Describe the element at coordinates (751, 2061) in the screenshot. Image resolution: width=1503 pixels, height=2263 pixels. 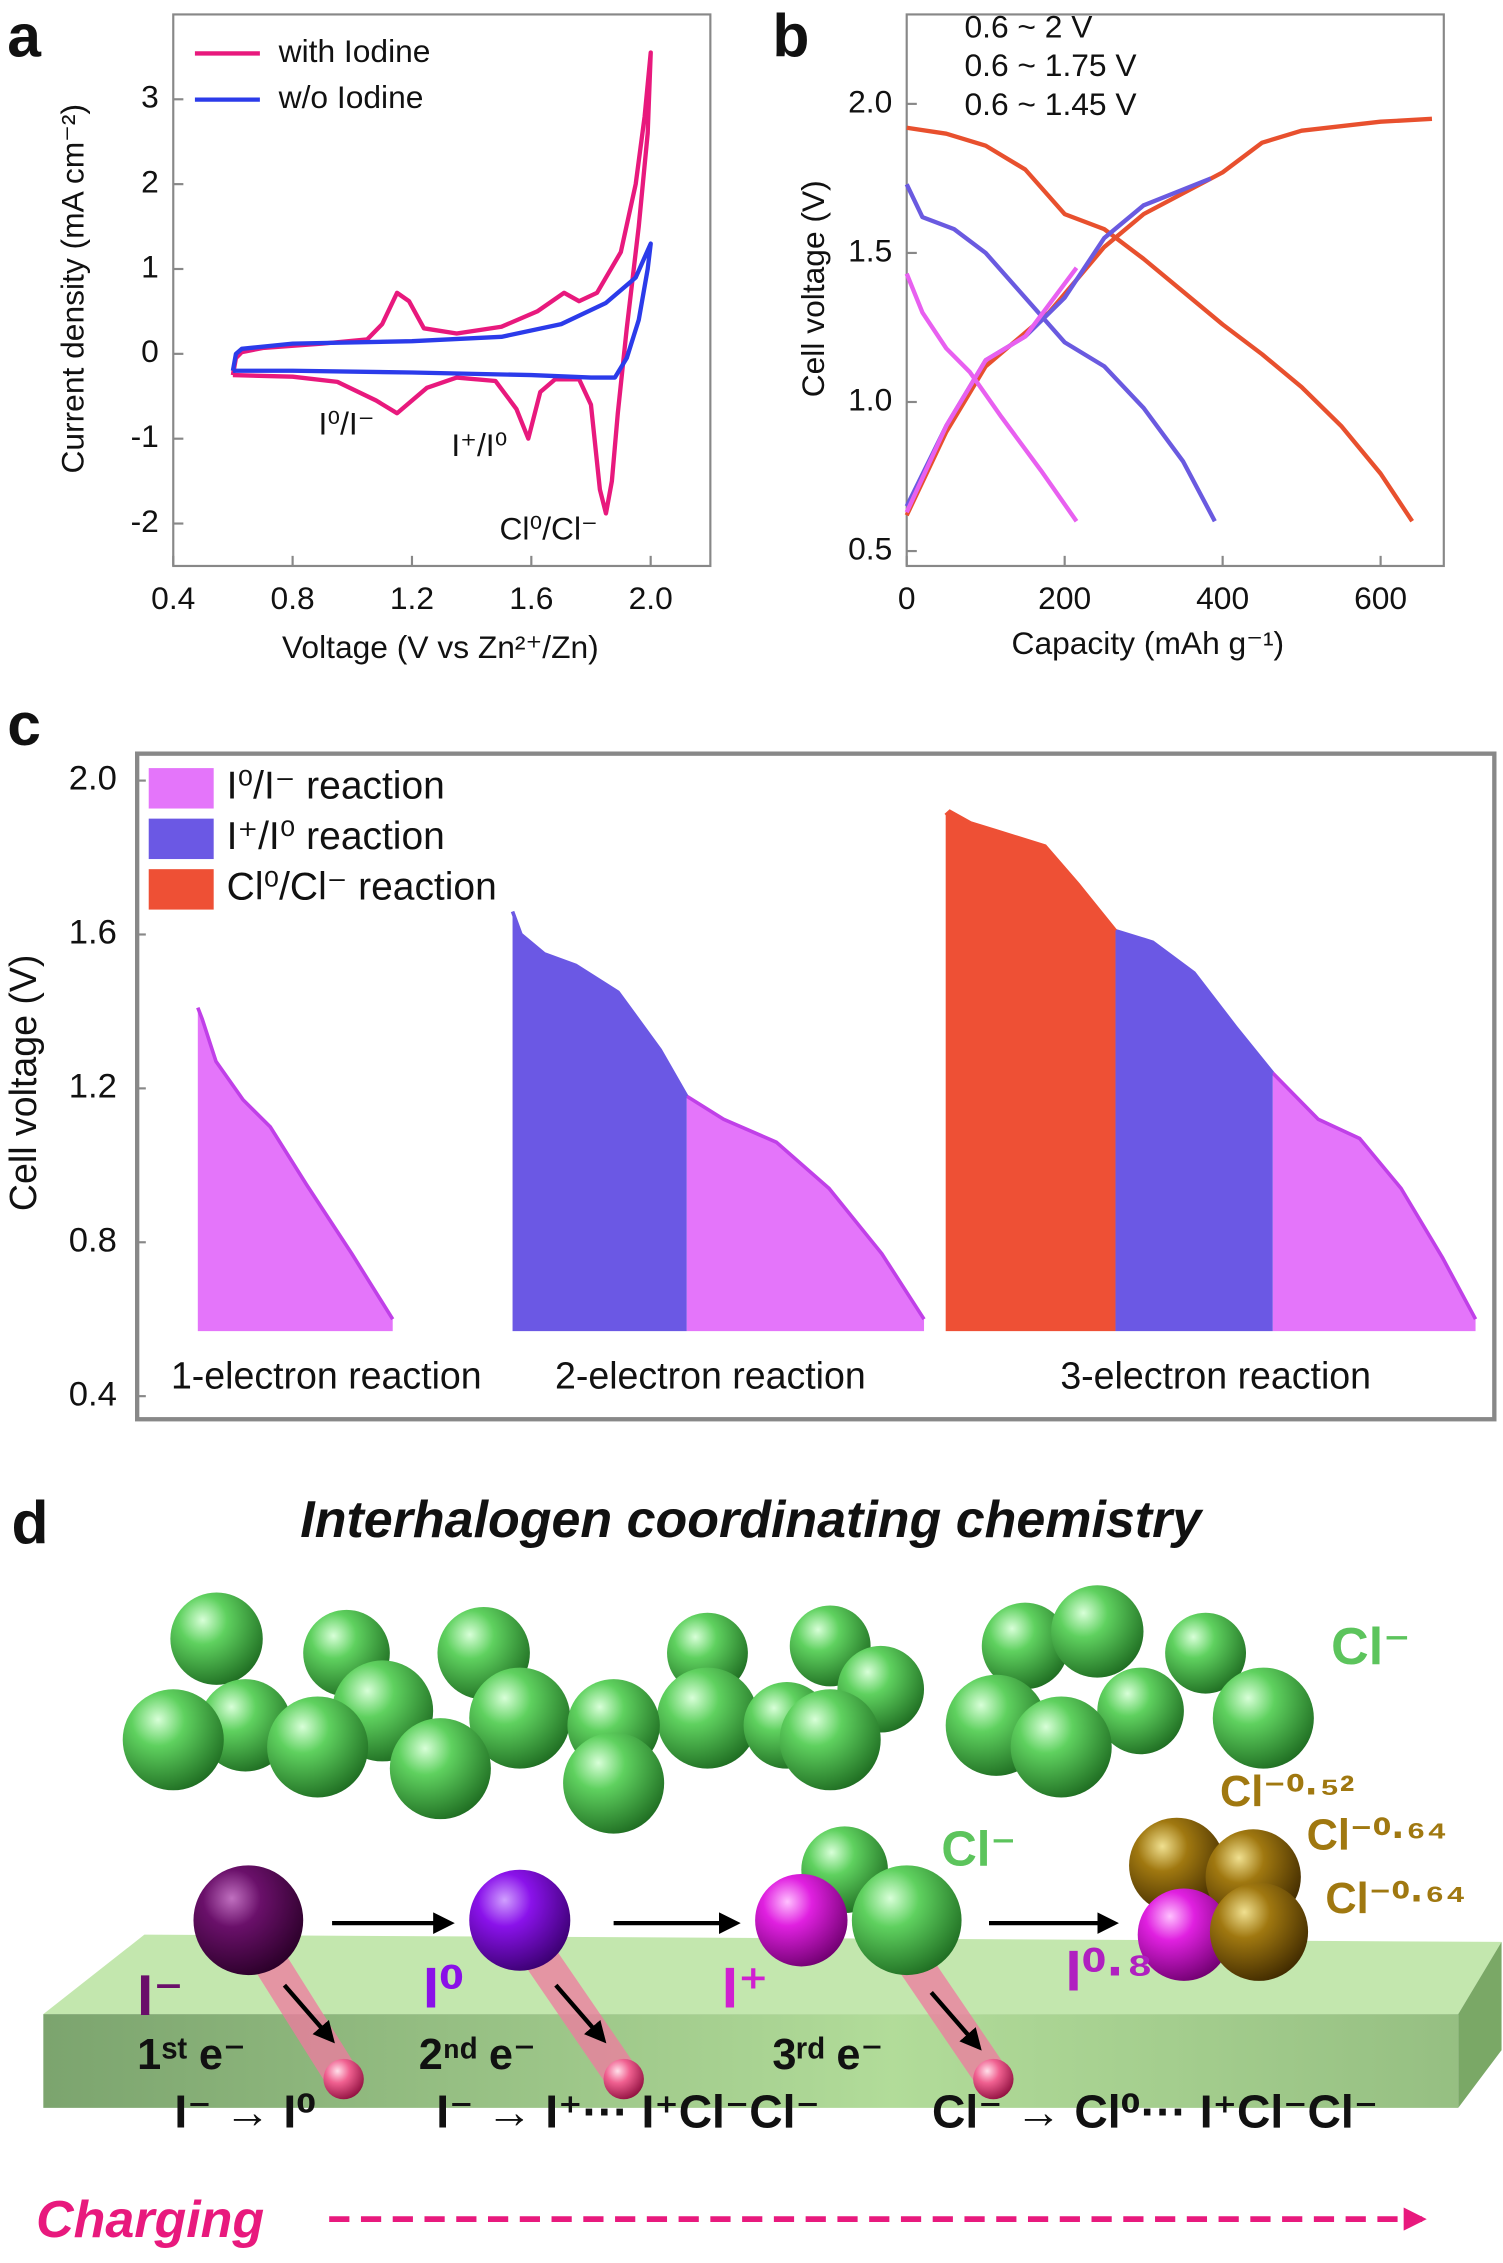
I see `slab-front` at that location.